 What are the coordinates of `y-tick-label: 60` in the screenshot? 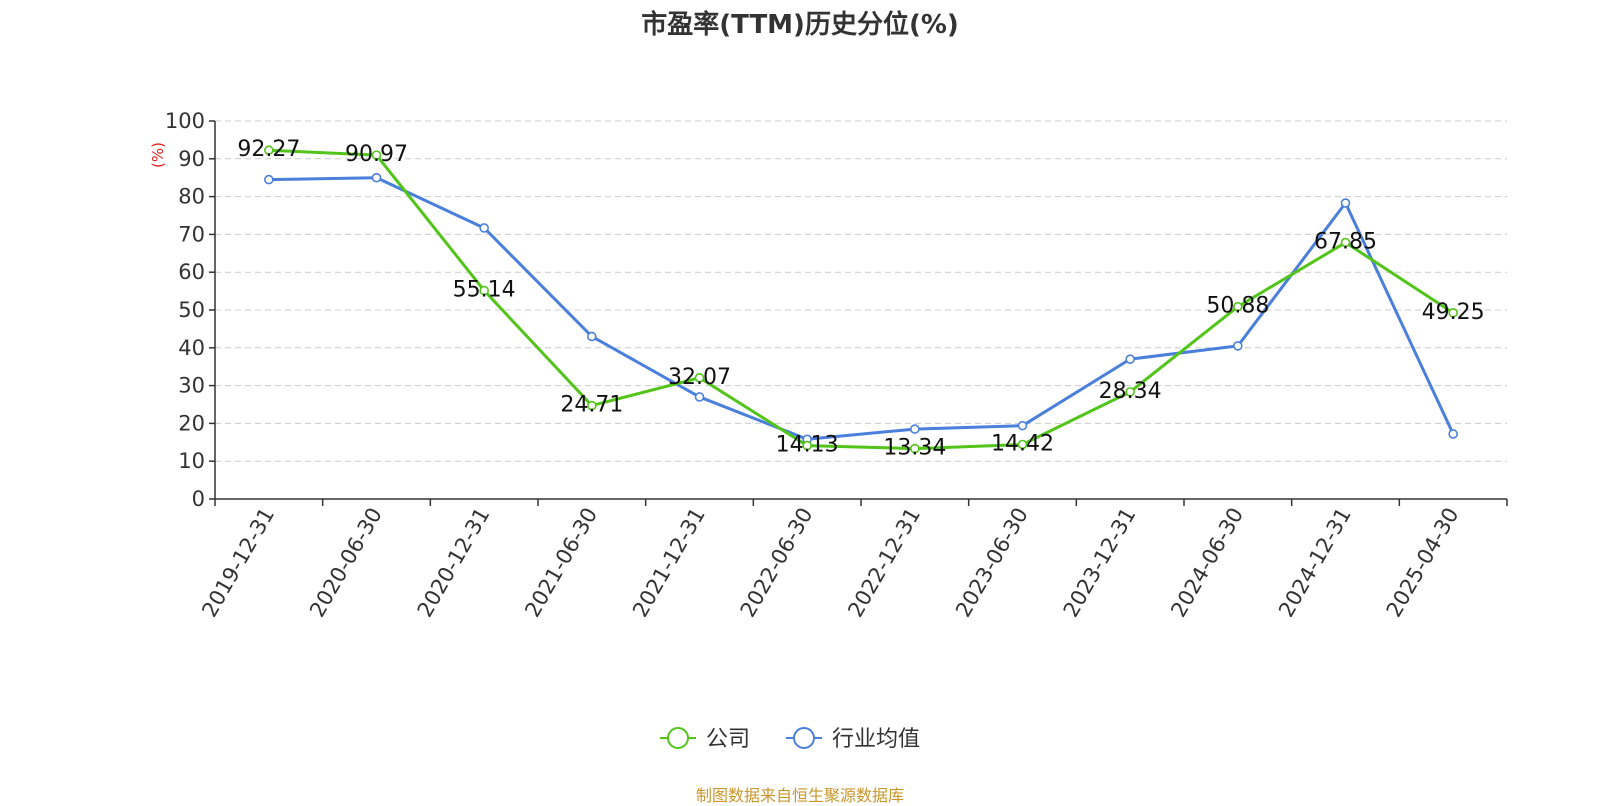 It's located at (191, 272).